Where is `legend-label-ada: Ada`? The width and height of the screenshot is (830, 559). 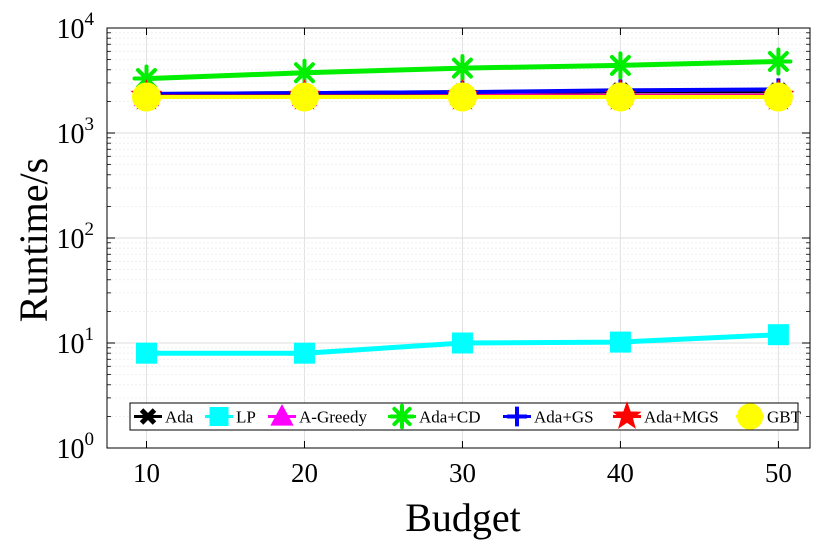 legend-label-ada: Ada is located at coordinates (179, 417).